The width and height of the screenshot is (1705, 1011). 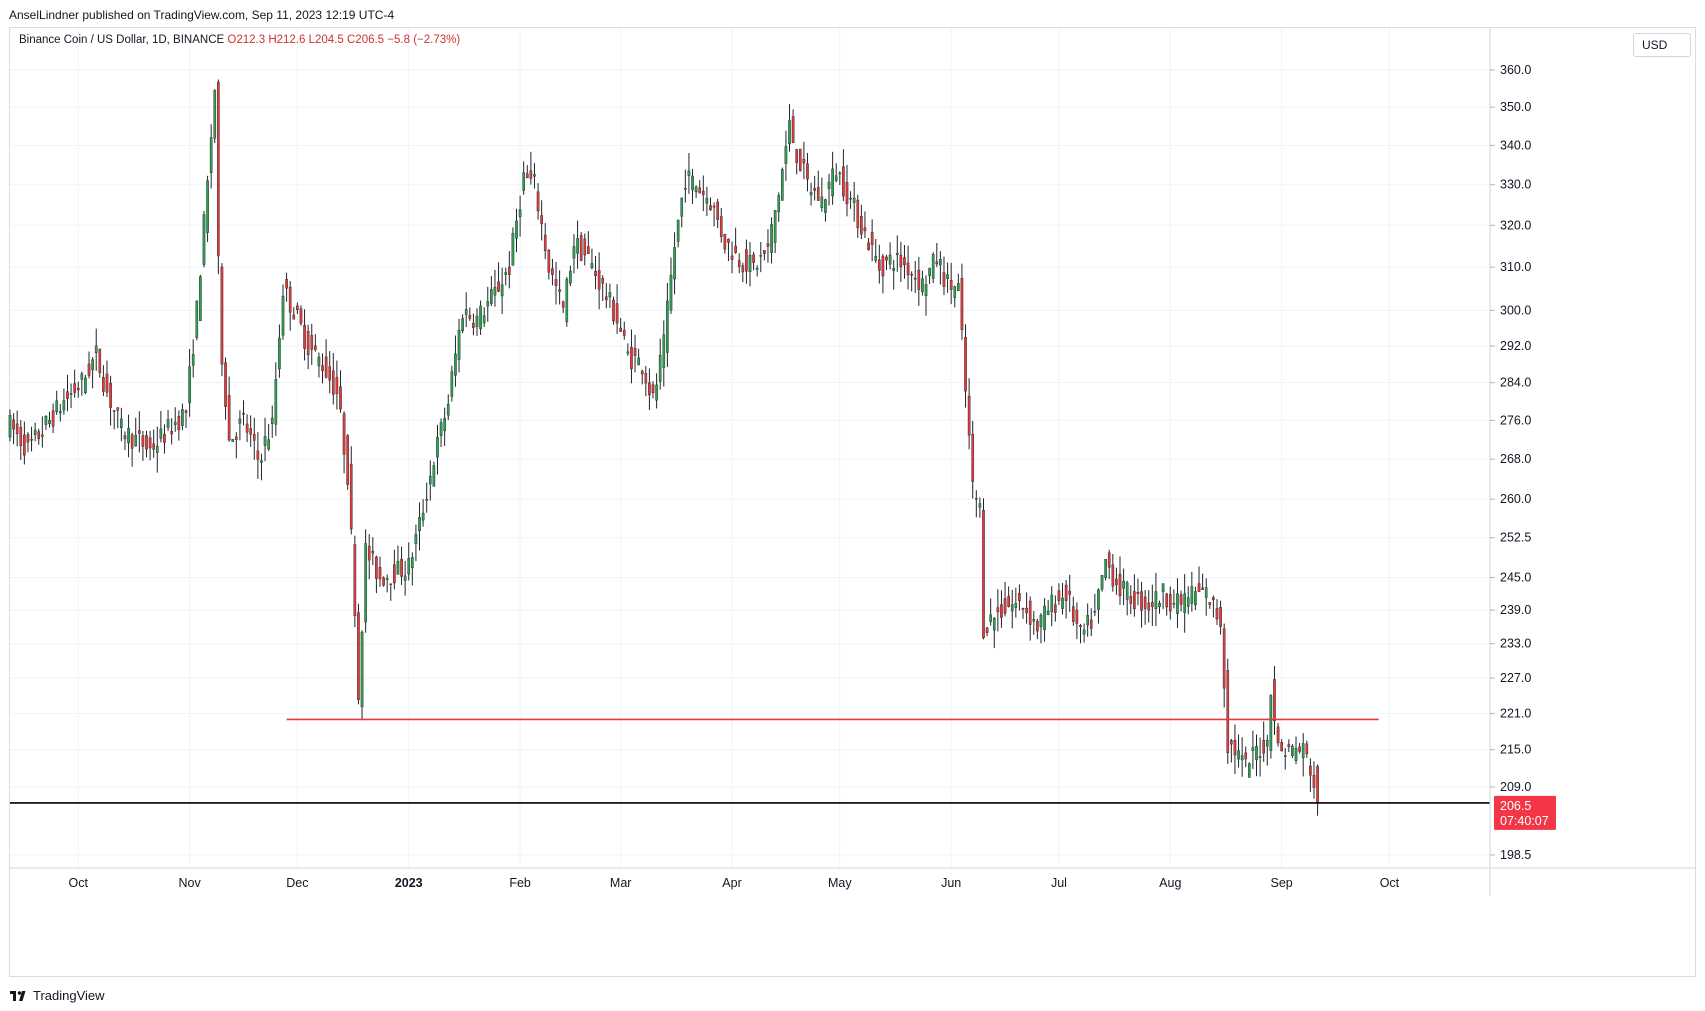 What do you see at coordinates (1515, 644) in the screenshot?
I see `price-tick-label: 233.0` at bounding box center [1515, 644].